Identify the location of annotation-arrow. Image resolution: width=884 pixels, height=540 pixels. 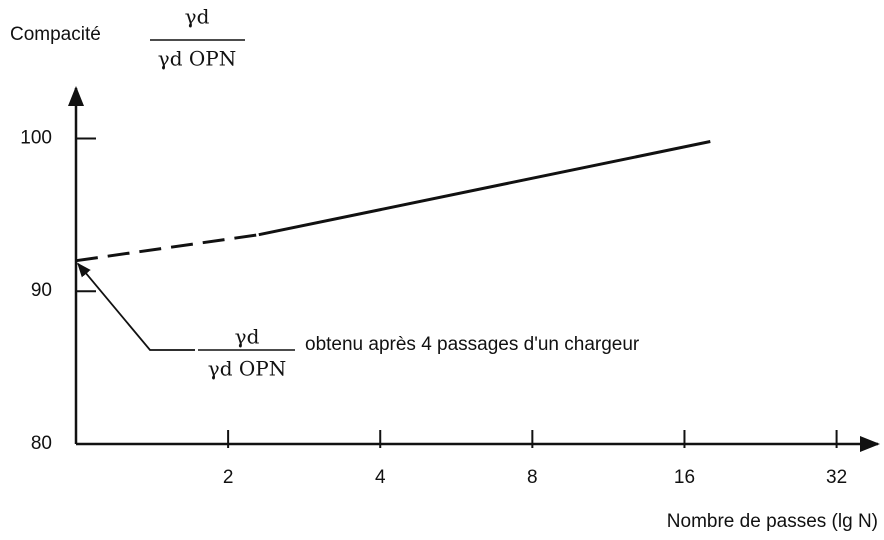
(136, 306).